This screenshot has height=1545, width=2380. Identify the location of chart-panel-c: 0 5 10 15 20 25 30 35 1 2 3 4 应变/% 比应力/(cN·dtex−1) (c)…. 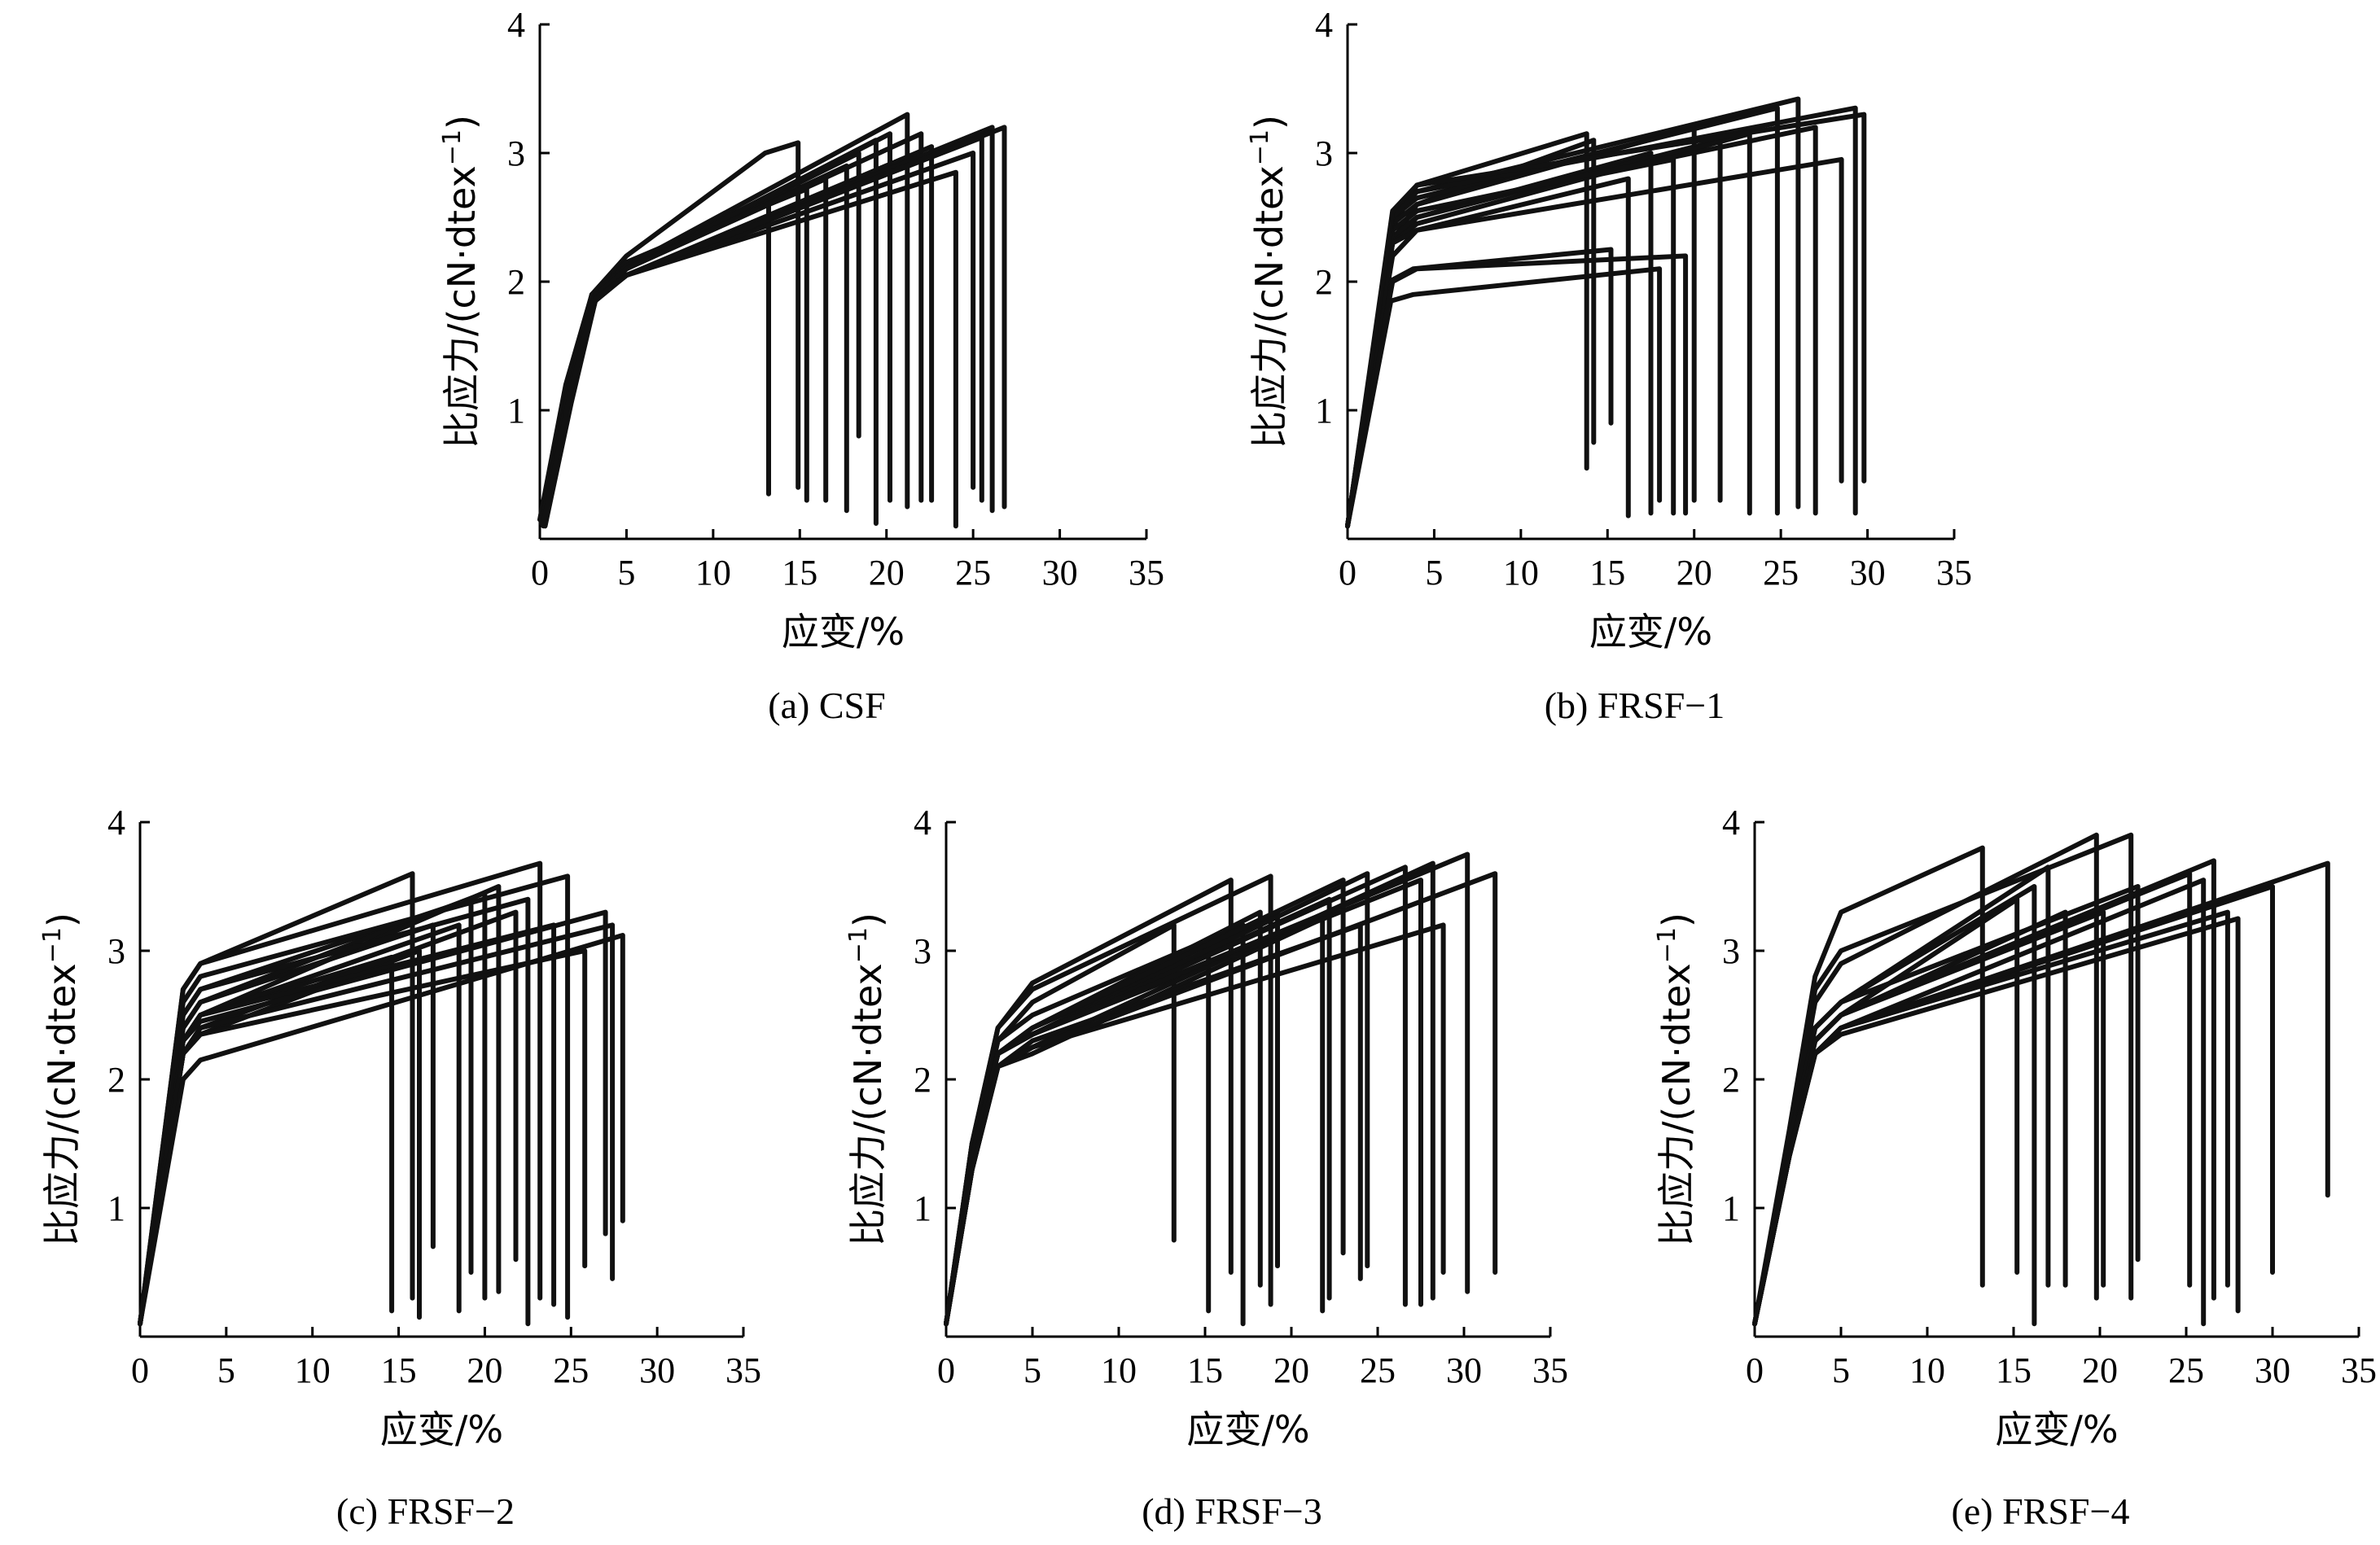
(399, 1168).